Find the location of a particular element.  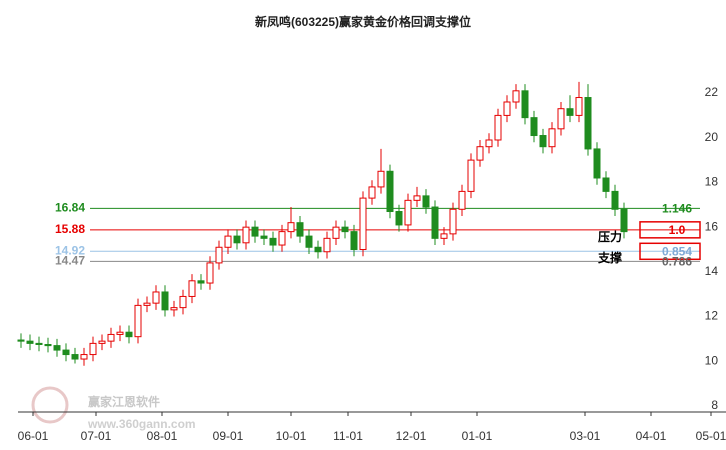

y-tick-label: 12 is located at coordinates (712, 316).